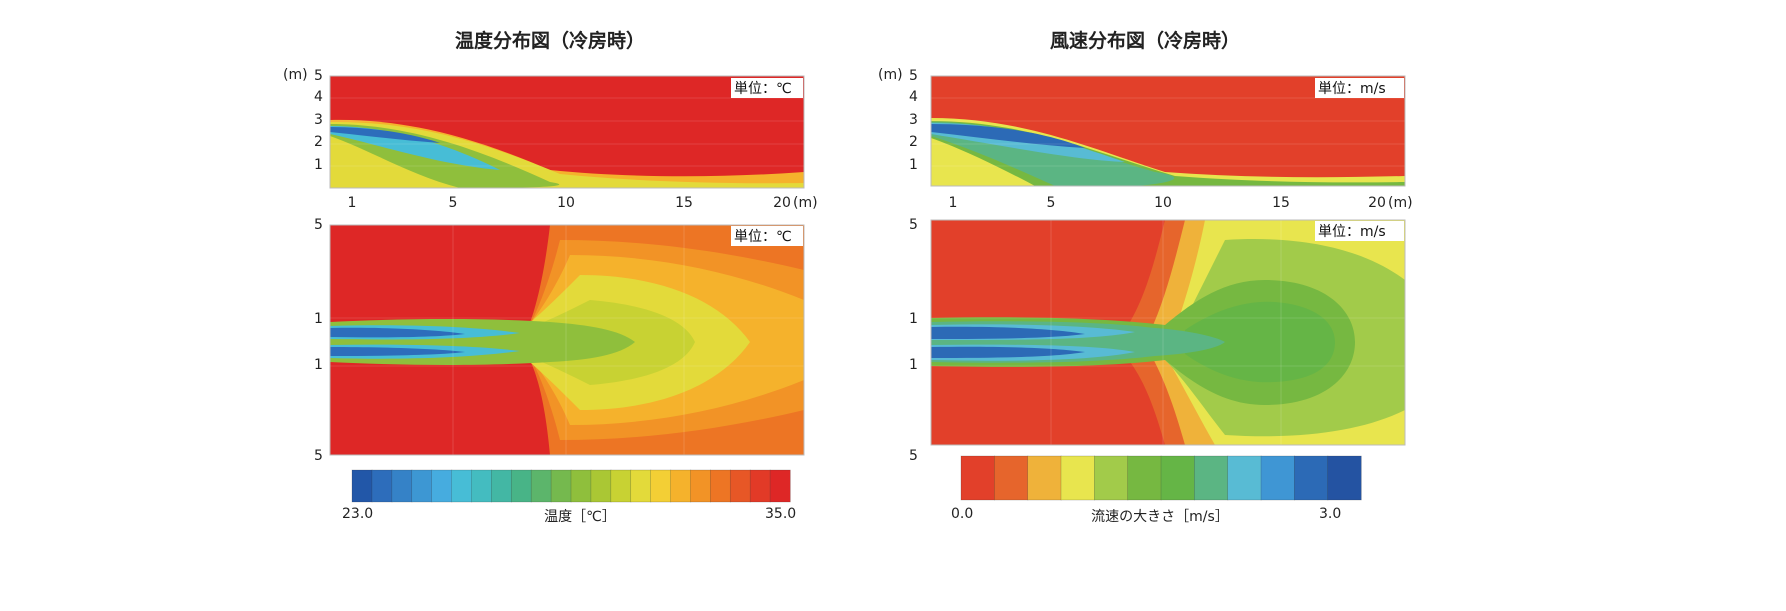 This screenshot has height=611, width=1786. What do you see at coordinates (913, 76) in the screenshot?
I see `wind-side-y-tick: 5` at bounding box center [913, 76].